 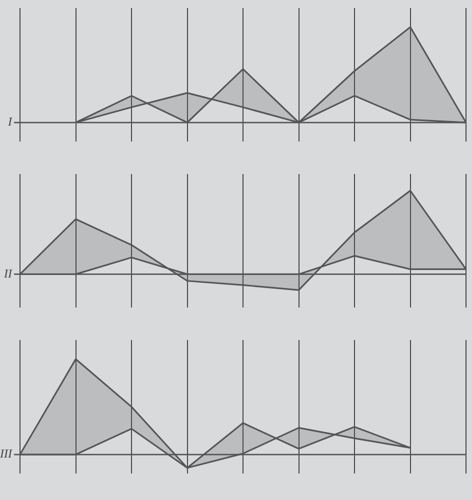 I want to click on y-axis-title: III, so click(x=6, y=453).